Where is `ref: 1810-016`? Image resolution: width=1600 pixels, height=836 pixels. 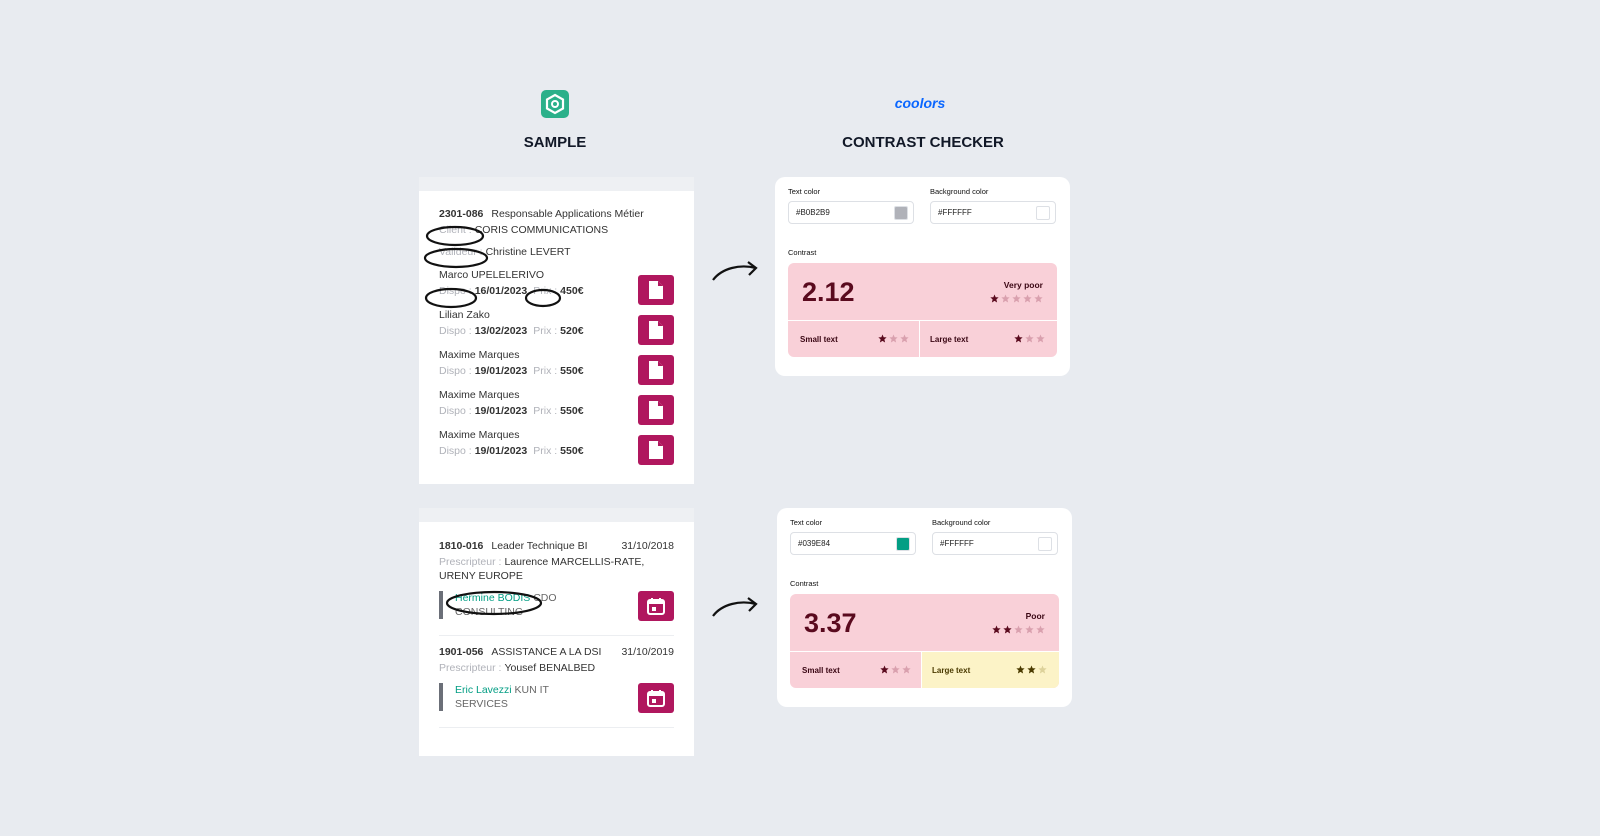
ref: 1810-016 is located at coordinates (461, 546).